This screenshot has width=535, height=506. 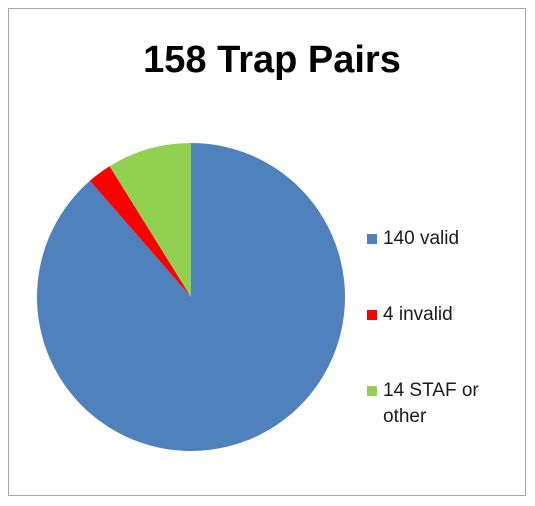 I want to click on legend-label: 4 invalid, so click(x=418, y=314).